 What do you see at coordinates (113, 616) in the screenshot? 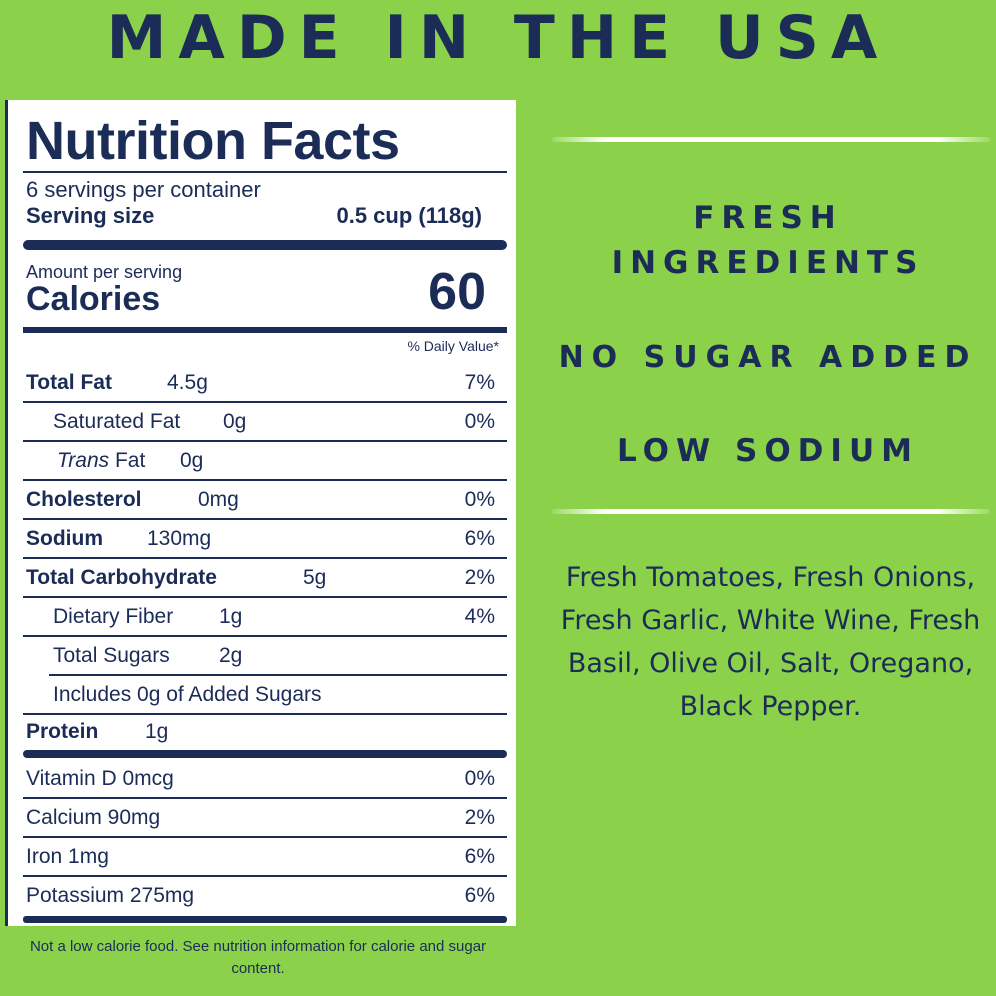
I see `nutrient-name: Dietary Fiber` at bounding box center [113, 616].